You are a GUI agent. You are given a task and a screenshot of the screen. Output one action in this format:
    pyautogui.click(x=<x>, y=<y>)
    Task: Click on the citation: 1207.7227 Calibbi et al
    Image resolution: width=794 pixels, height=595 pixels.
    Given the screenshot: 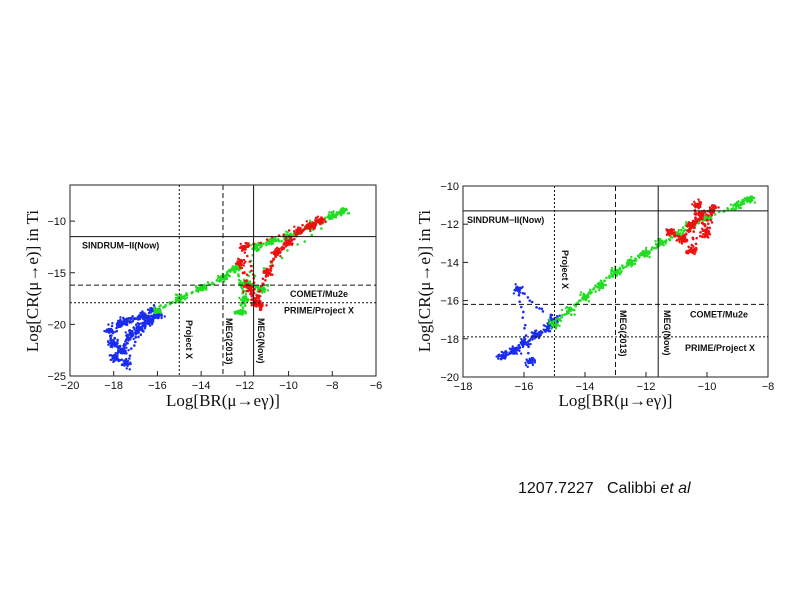 What is the action you would take?
    pyautogui.click(x=604, y=489)
    